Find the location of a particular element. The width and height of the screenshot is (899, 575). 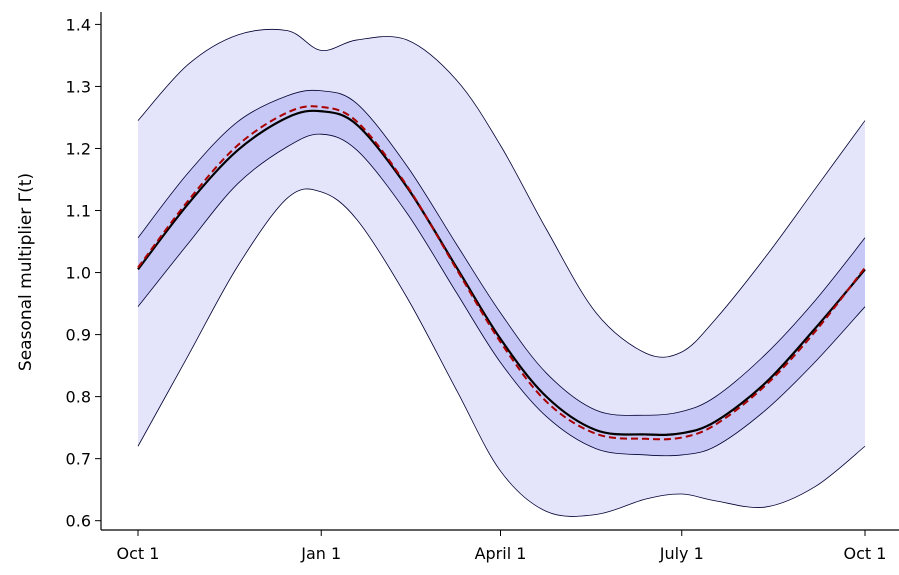

y-tick-label: 1.3 is located at coordinates (78, 86).